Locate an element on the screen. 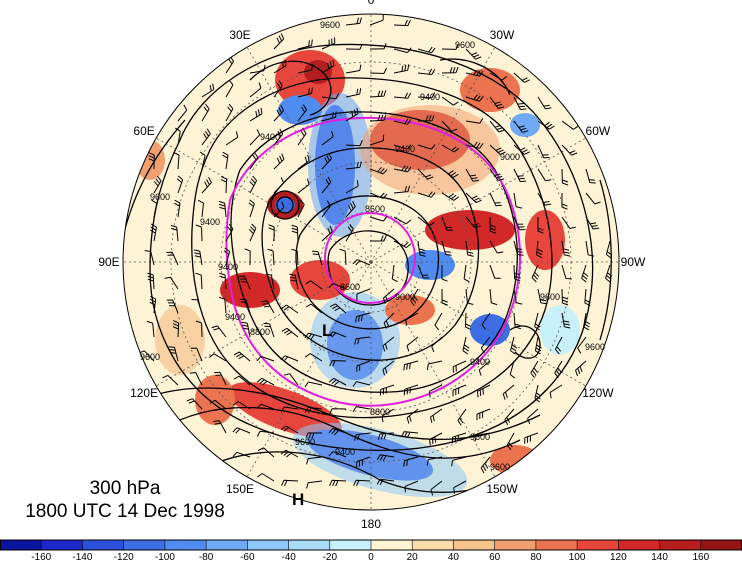 The width and height of the screenshot is (742, 561). shade-red is located at coordinates (545, 240).